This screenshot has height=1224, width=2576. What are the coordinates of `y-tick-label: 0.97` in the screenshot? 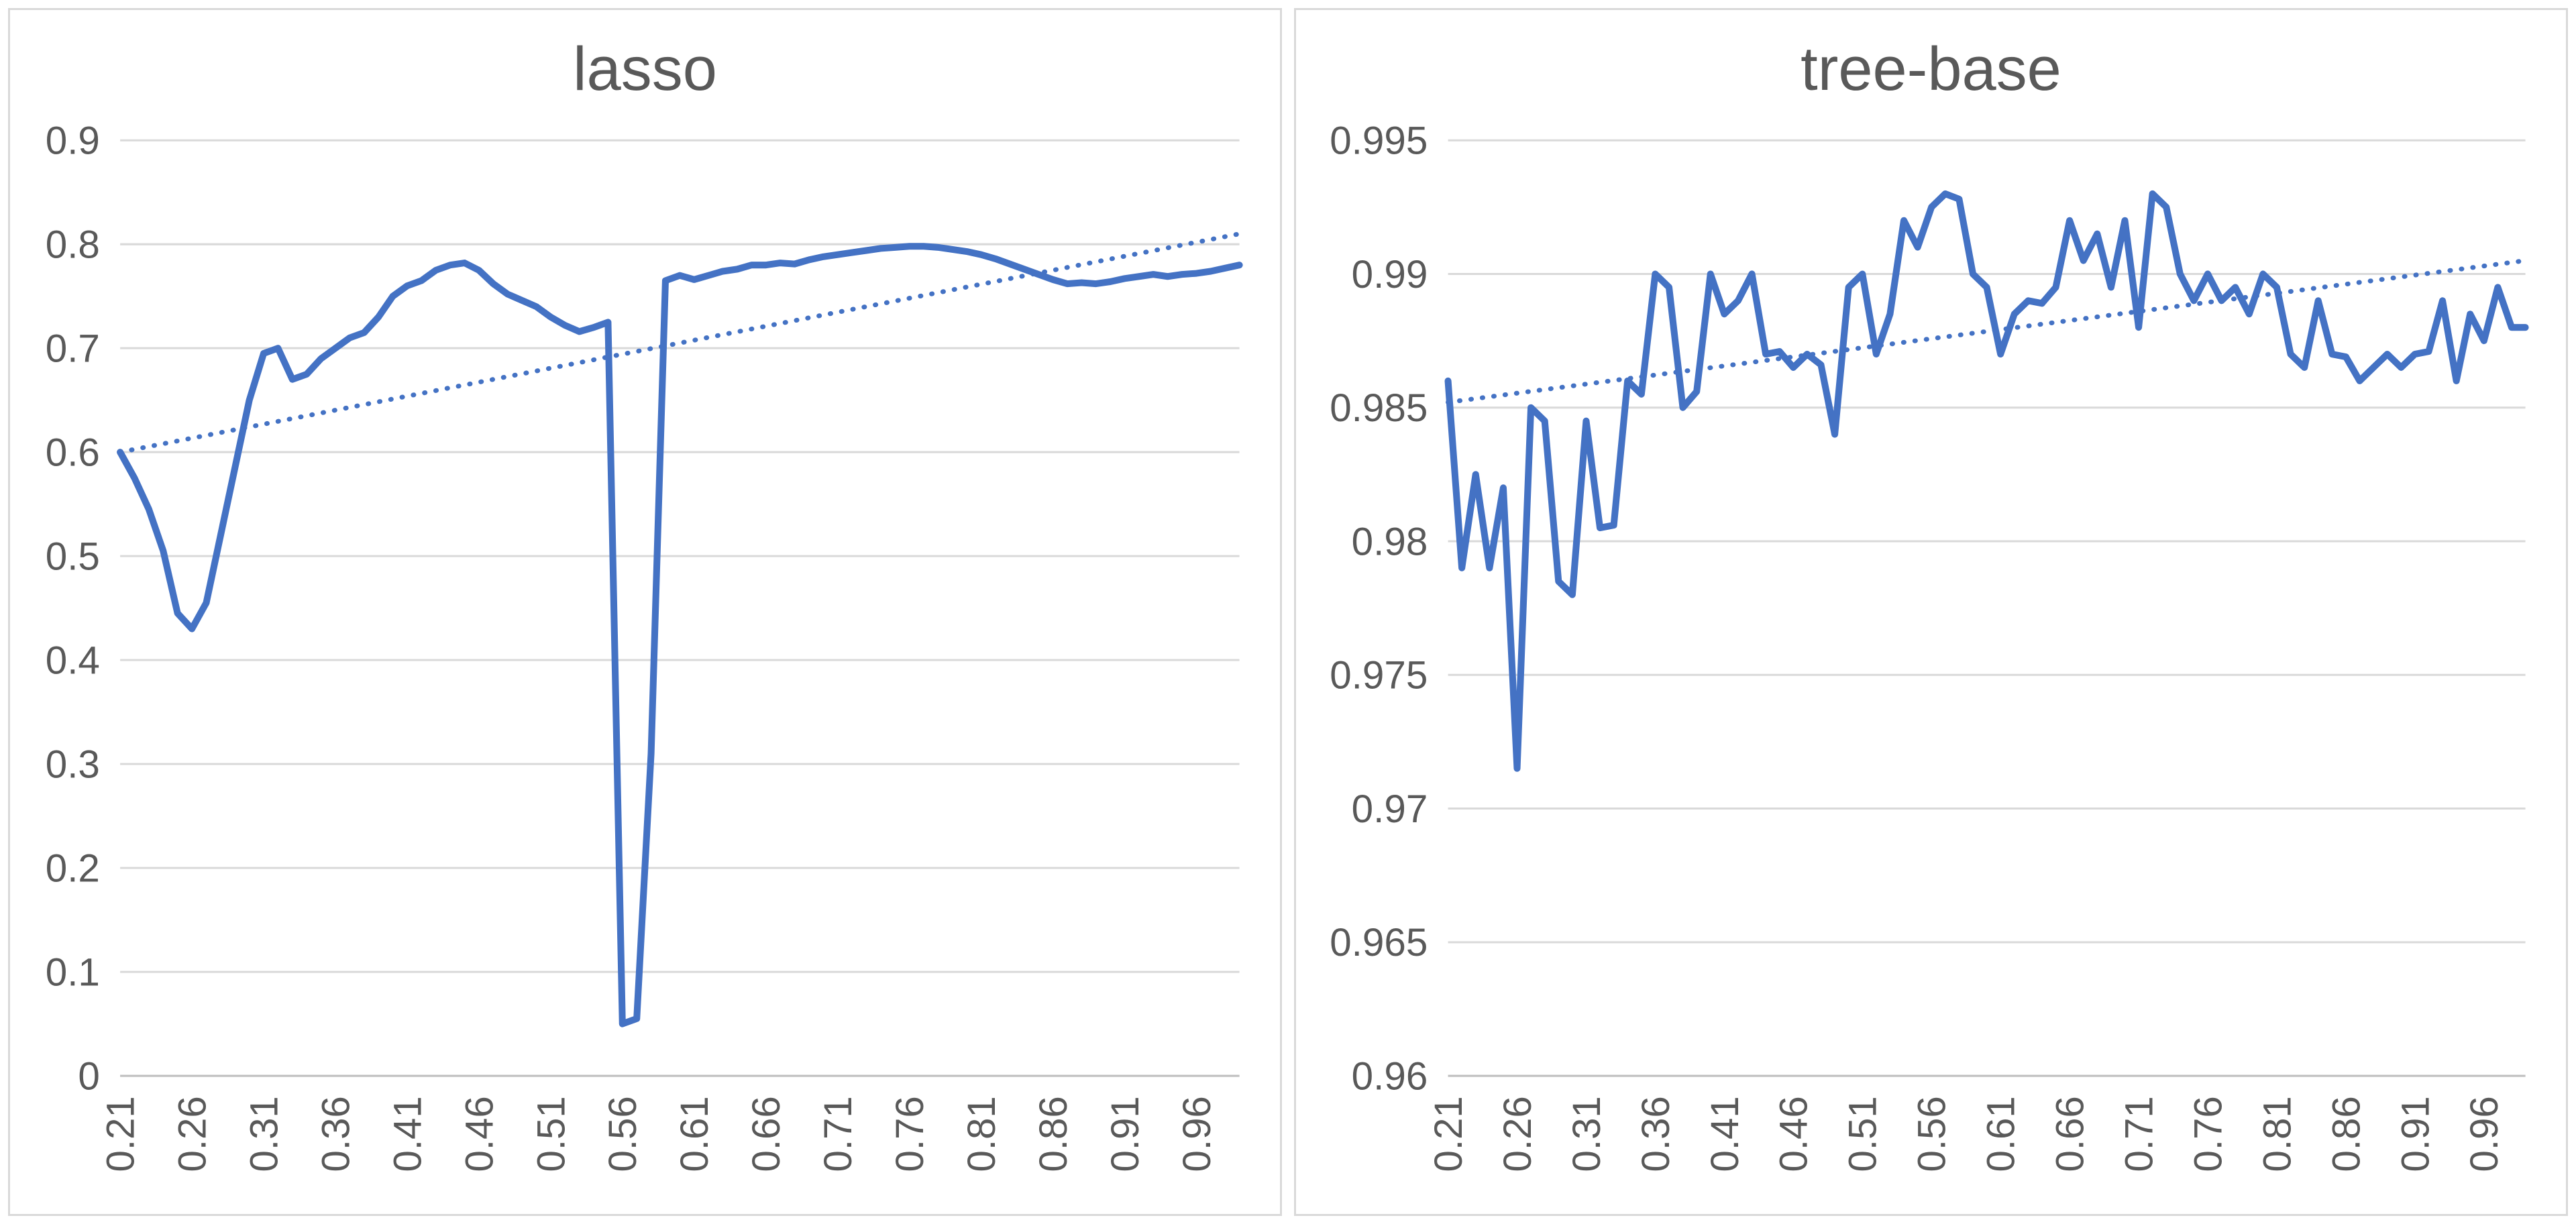 It's located at (1390, 809).